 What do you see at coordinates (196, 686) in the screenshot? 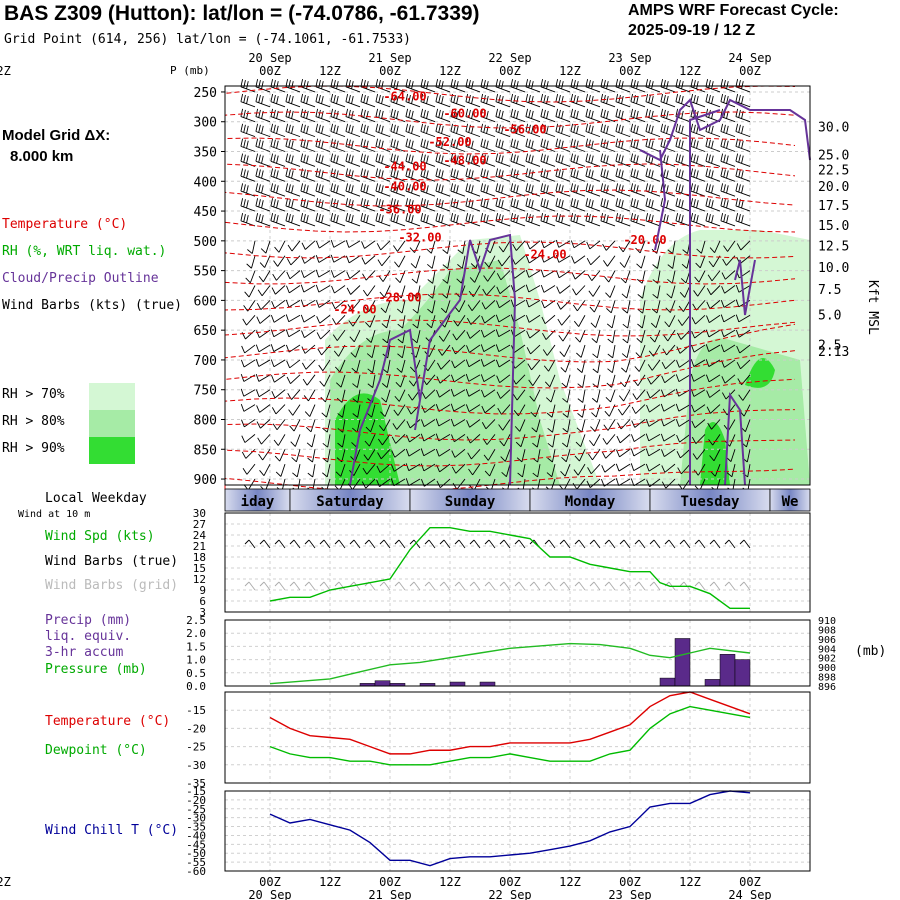
I see `panel-y-tick-label: 0.0` at bounding box center [196, 686].